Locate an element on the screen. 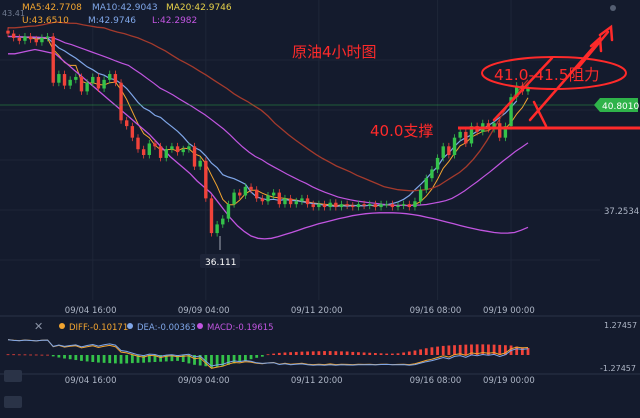 The height and width of the screenshot is (418, 640). lower-band-readout: L:42.2982 is located at coordinates (174, 21).